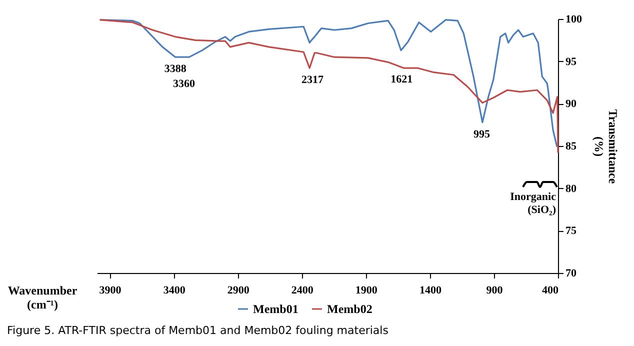 The height and width of the screenshot is (346, 634). What do you see at coordinates (495, 290) in the screenshot?
I see `x-tick-label: 900` at bounding box center [495, 290].